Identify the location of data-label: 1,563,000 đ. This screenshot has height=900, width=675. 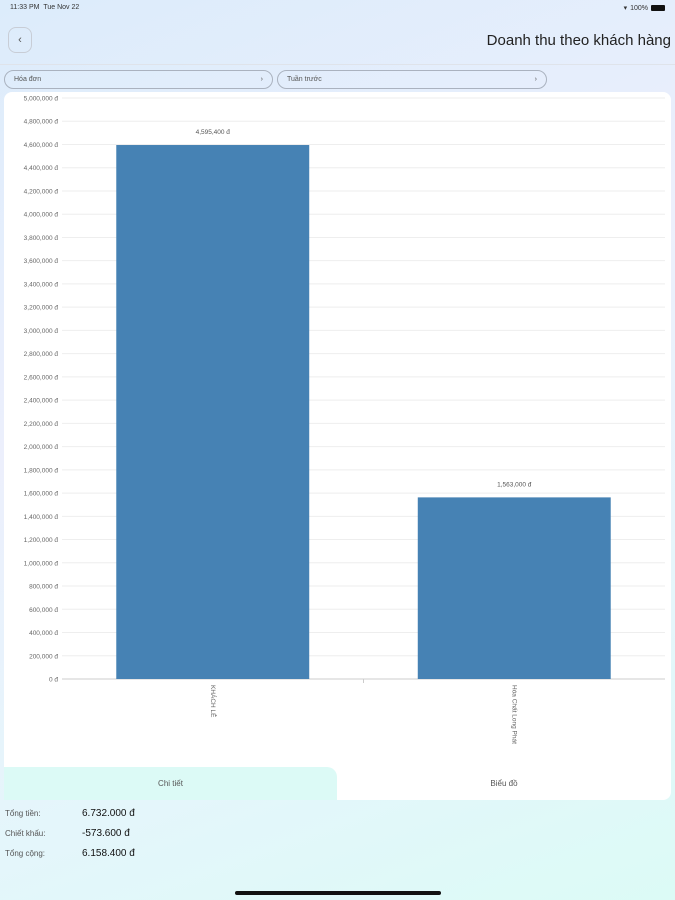
(514, 484).